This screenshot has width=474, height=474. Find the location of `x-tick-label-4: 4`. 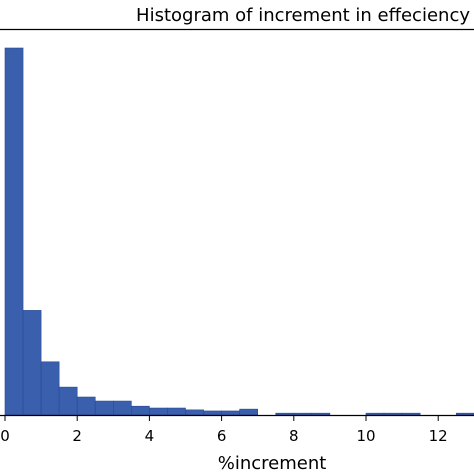

x-tick-label-4: 4 is located at coordinates (150, 436).